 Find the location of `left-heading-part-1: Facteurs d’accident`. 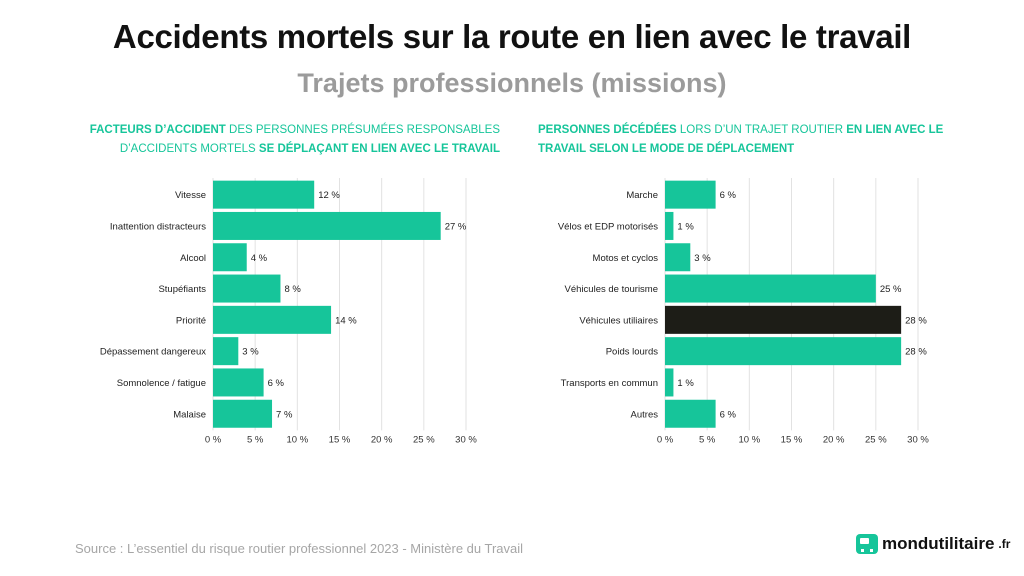

left-heading-part-1: Facteurs d’accident is located at coordinates (157, 130).